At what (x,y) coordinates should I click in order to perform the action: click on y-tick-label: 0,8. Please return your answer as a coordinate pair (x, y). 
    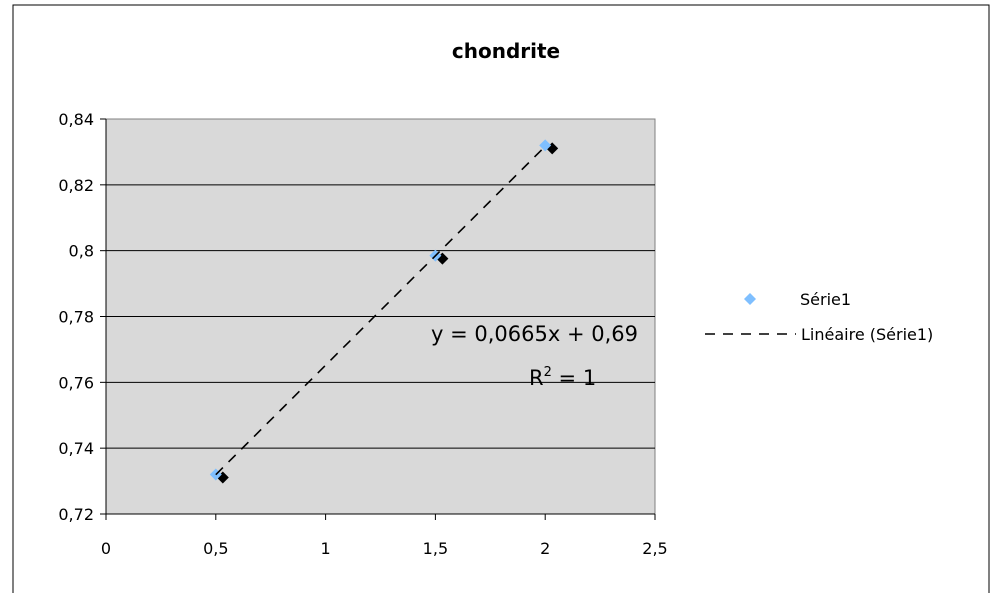
    Looking at the image, I should click on (81, 251).